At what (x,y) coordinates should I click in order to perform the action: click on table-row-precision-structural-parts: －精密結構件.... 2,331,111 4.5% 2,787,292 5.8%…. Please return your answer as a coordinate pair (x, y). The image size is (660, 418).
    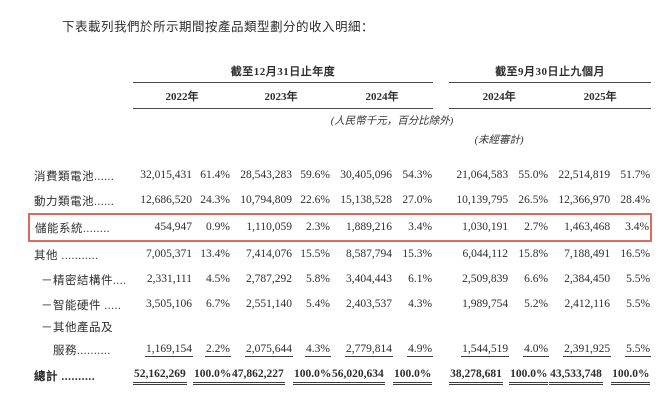
    Looking at the image, I should click on (340, 279).